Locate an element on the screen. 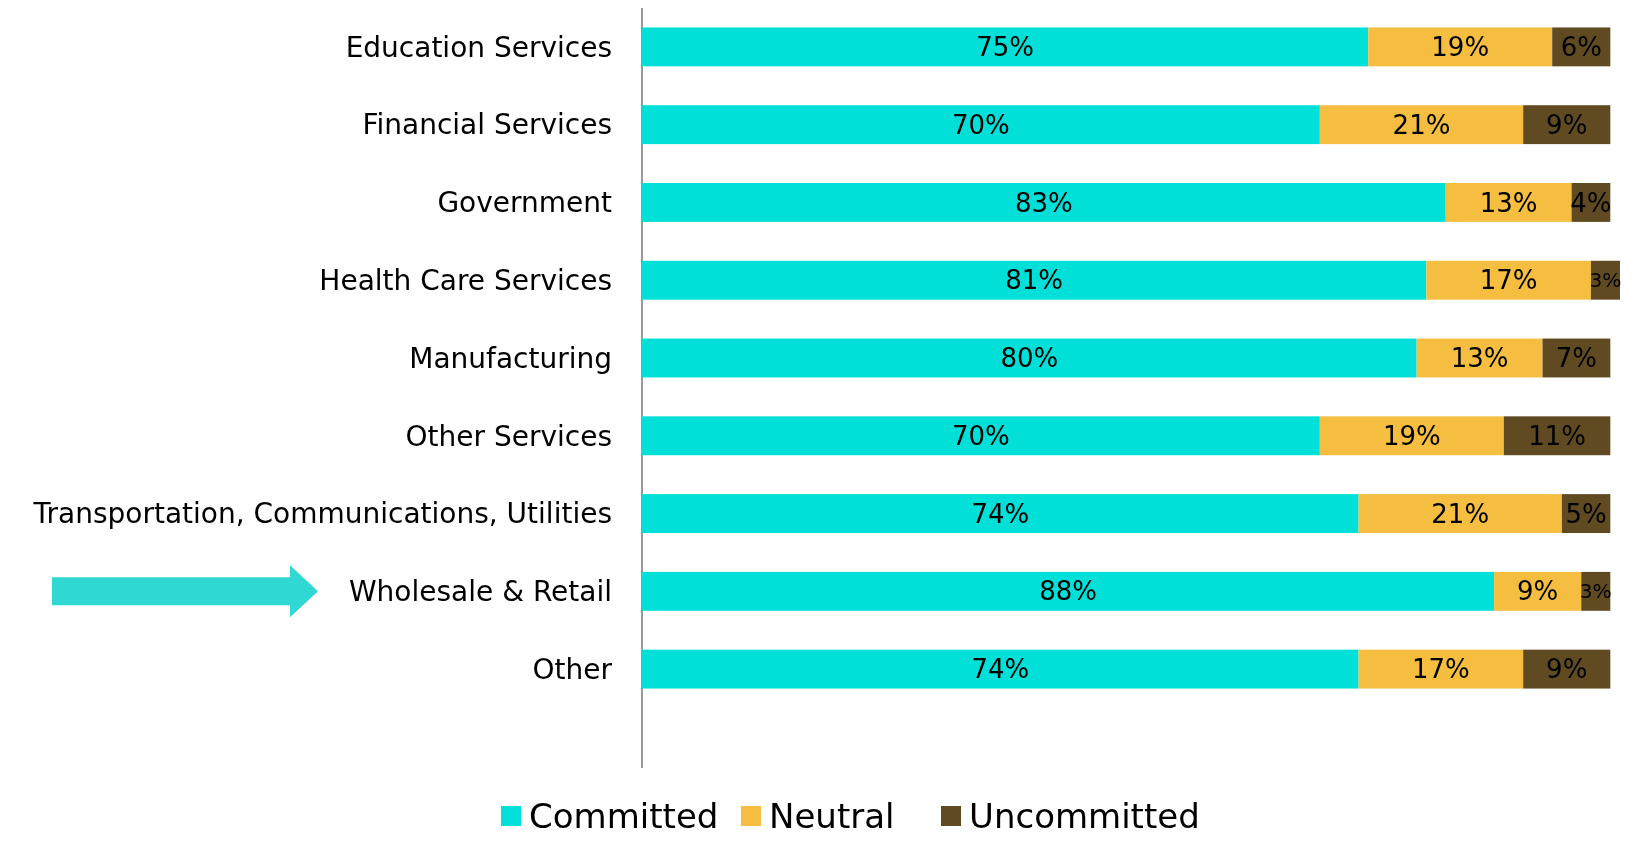 The width and height of the screenshot is (1642, 860). data-label: 83% is located at coordinates (1043, 202).